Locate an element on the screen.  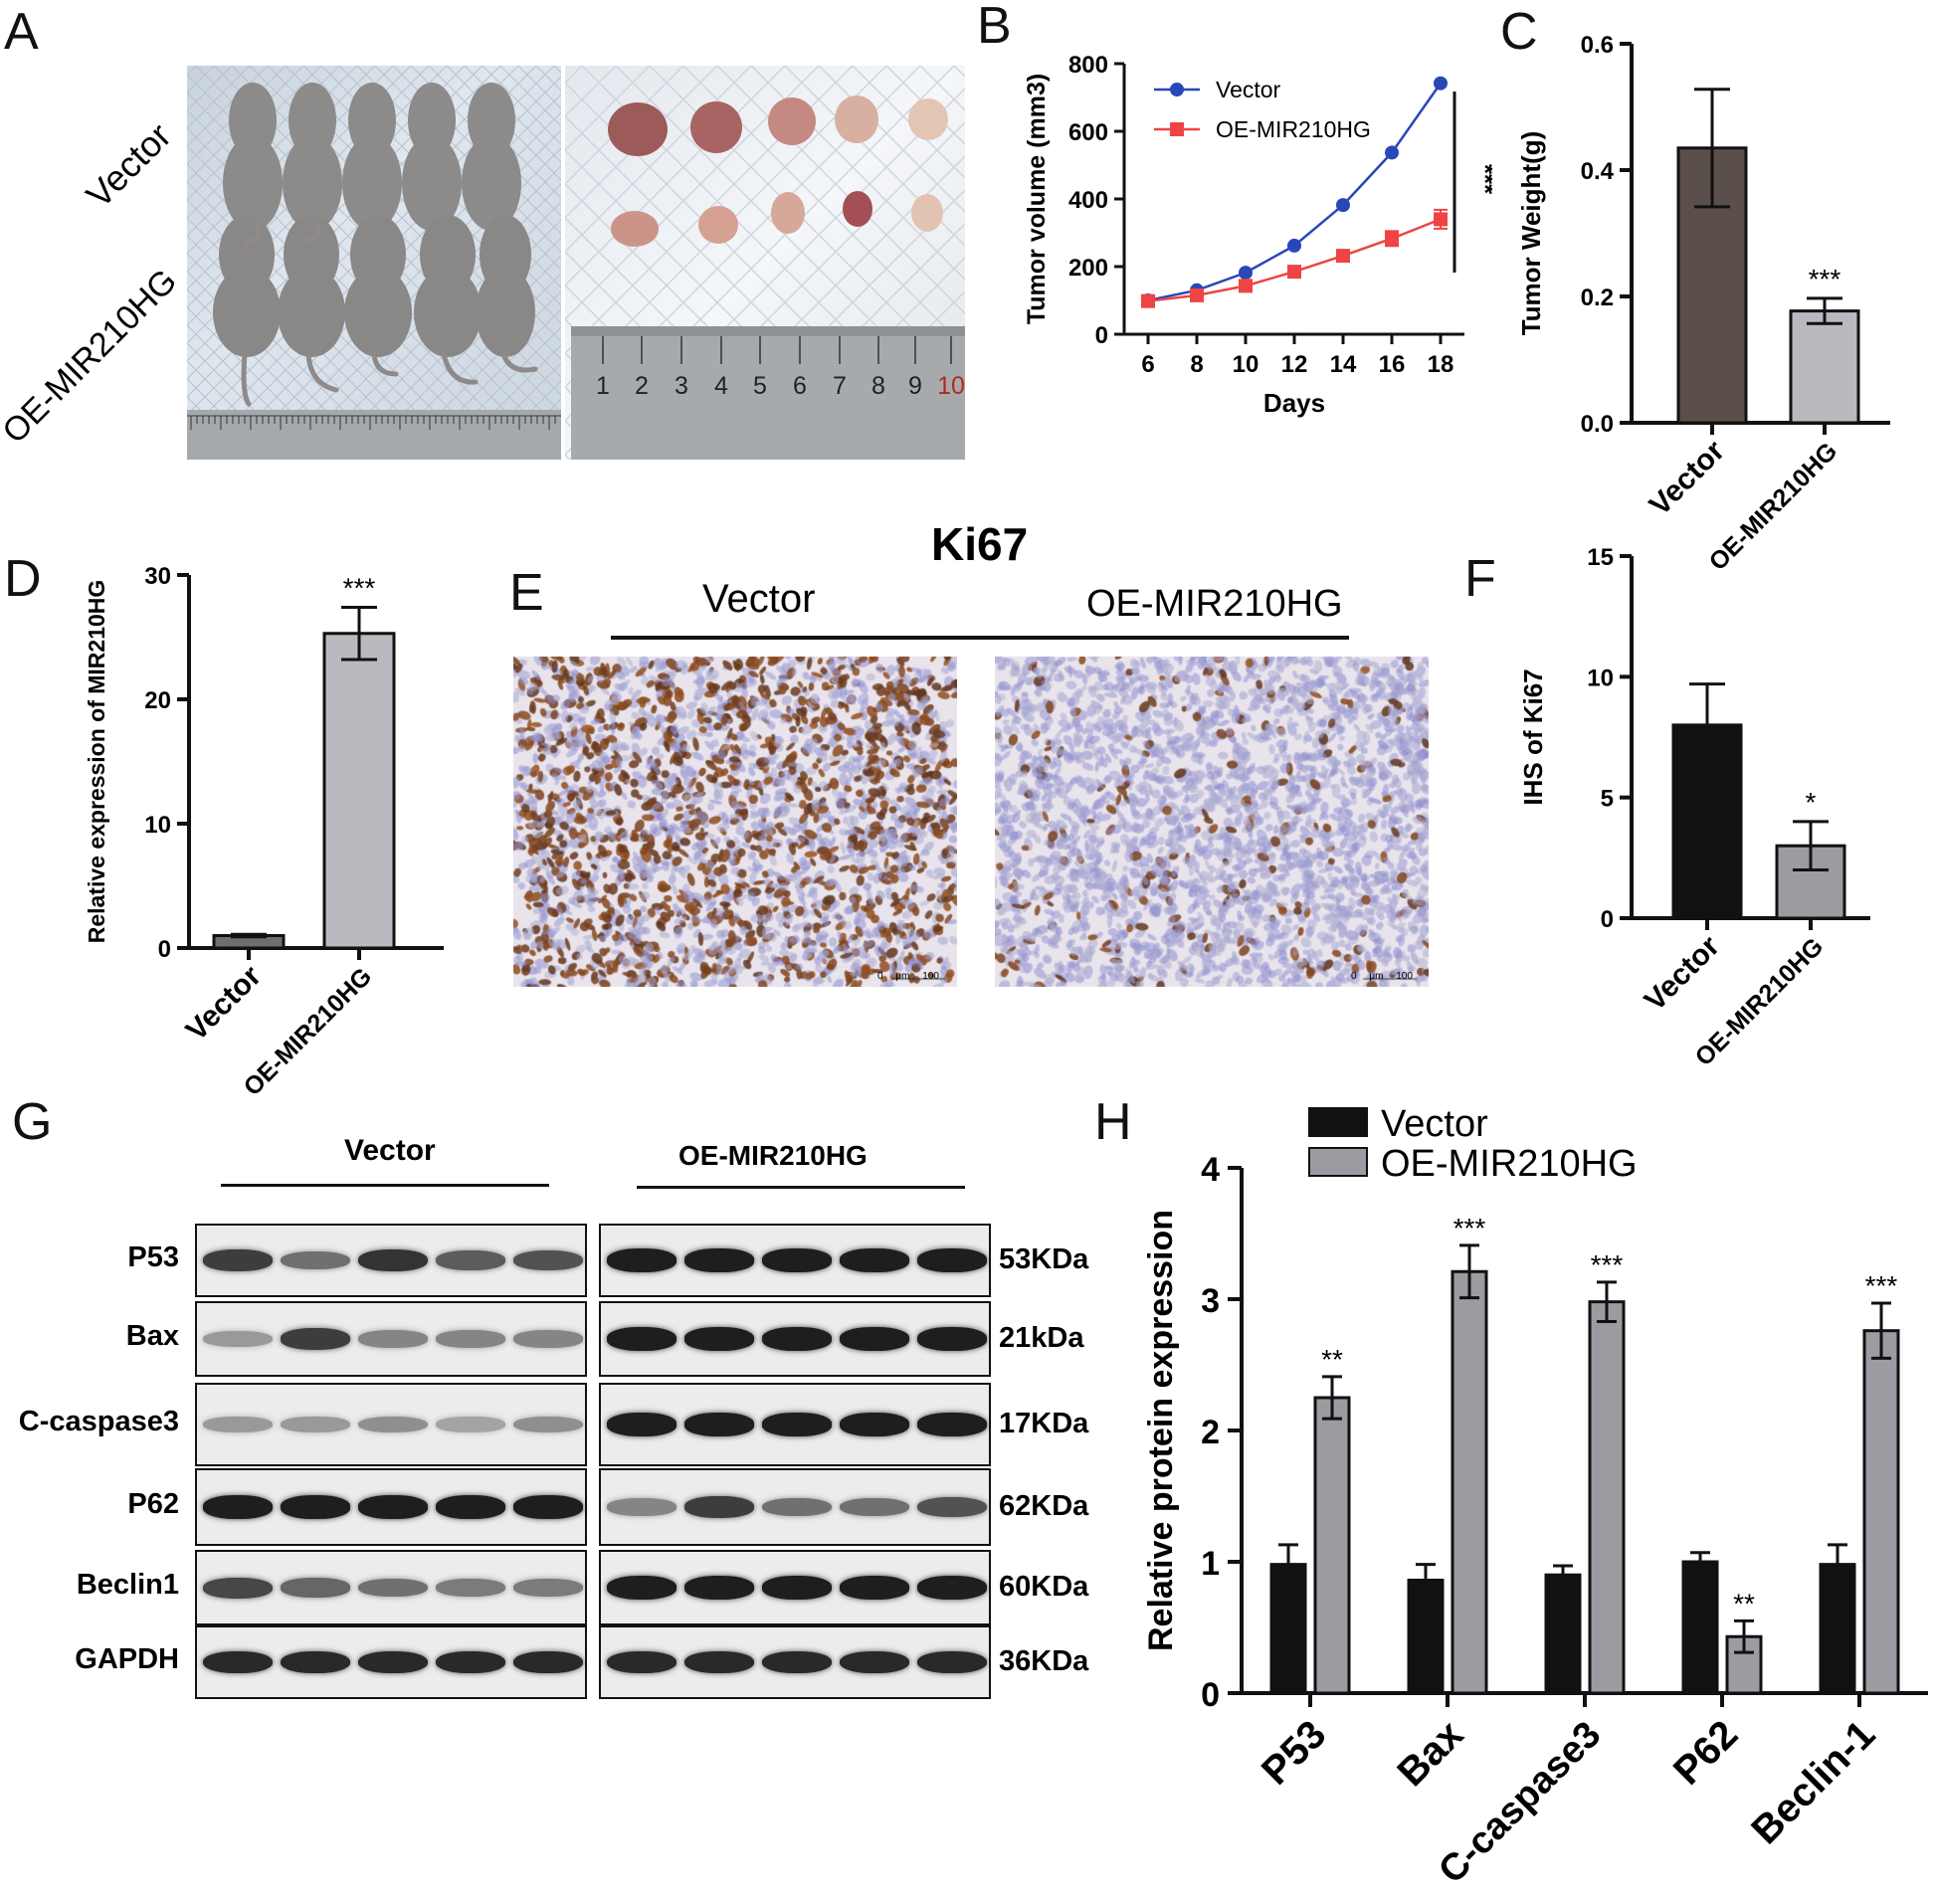
y-tick-label: 10 is located at coordinates (1601, 678).